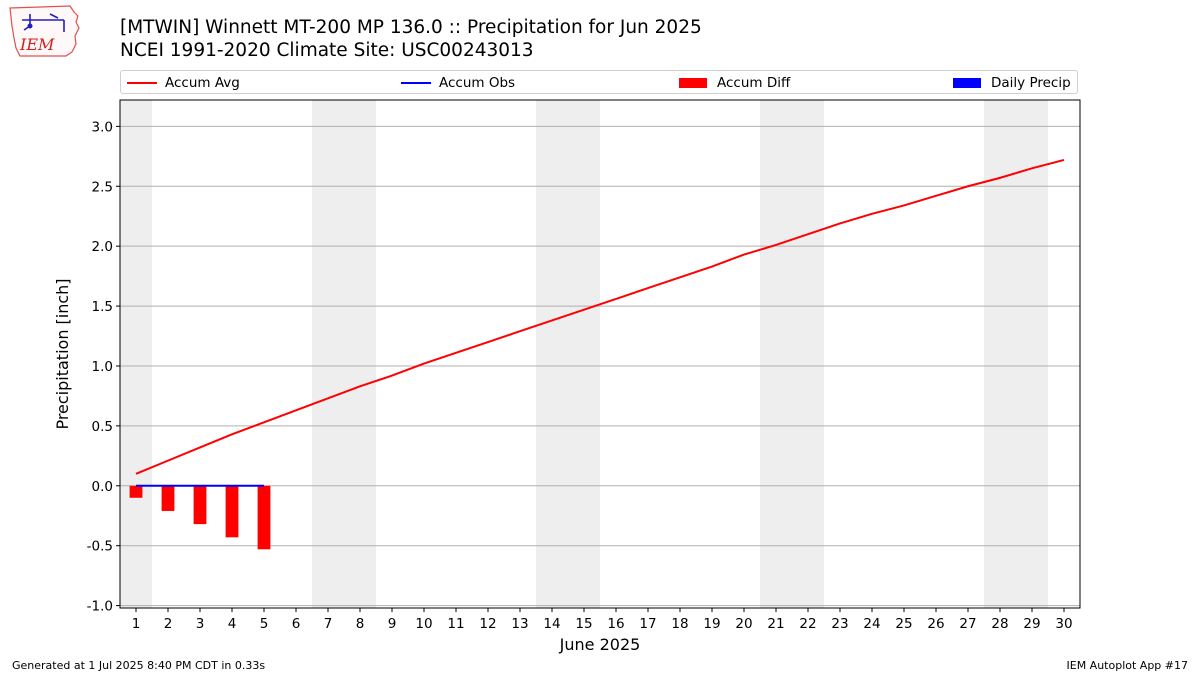  Describe the element at coordinates (807, 624) in the screenshot. I see `x-tick-label: 22` at that location.